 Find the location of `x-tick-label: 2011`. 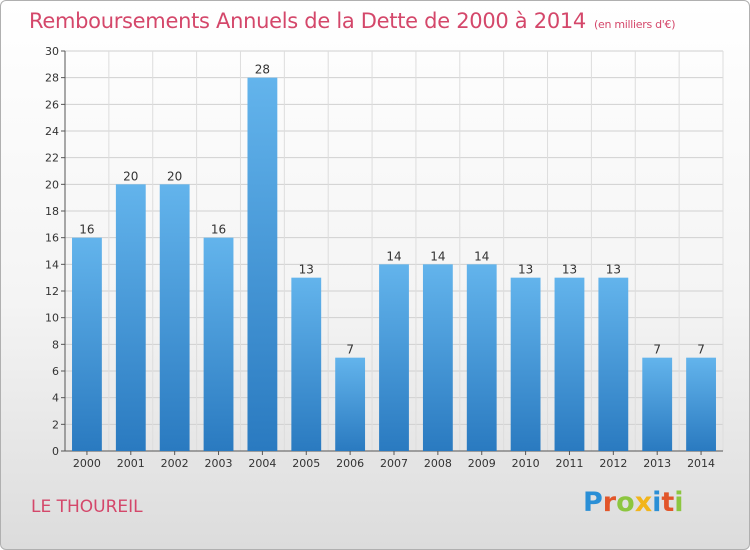

x-tick-label: 2011 is located at coordinates (569, 463).